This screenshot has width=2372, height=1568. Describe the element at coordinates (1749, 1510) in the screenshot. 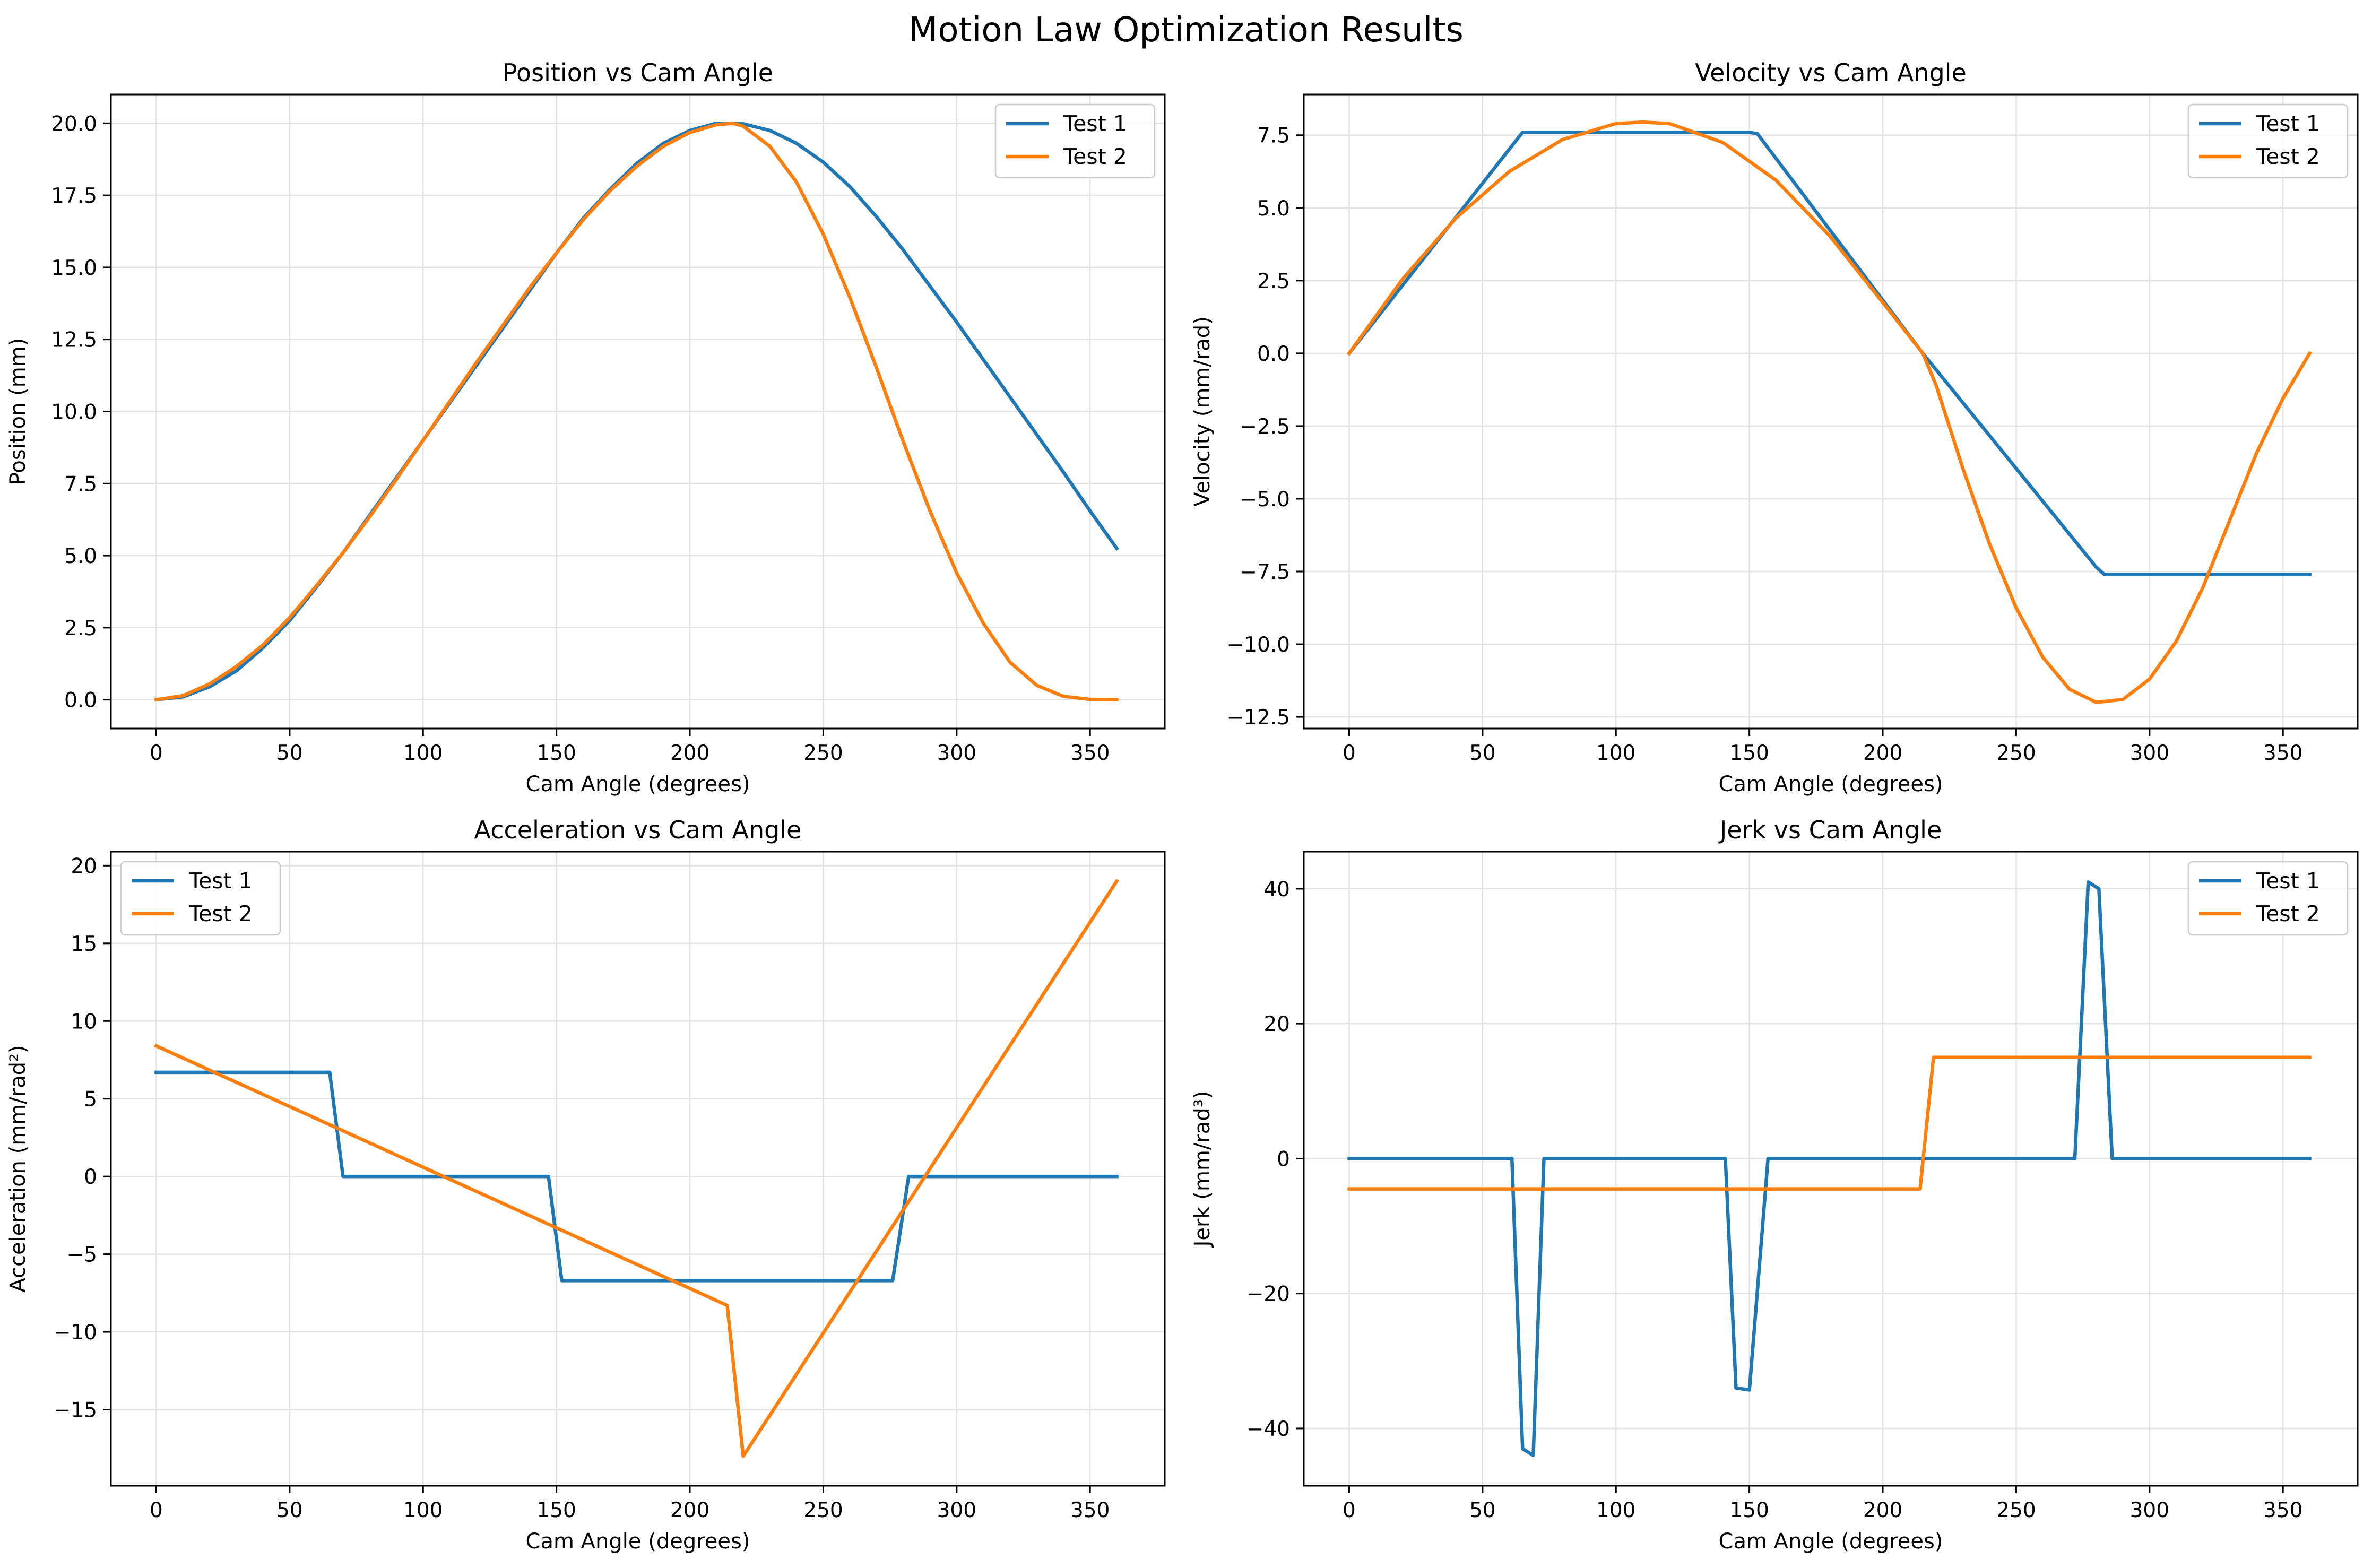

I see `jerk-xtick-label: 150` at that location.